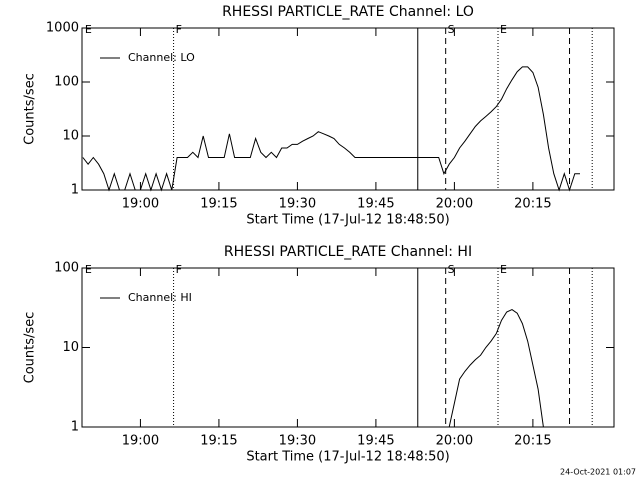 The width and height of the screenshot is (640, 480). What do you see at coordinates (161, 57) in the screenshot?
I see `legend-label: Channel: LO` at bounding box center [161, 57].